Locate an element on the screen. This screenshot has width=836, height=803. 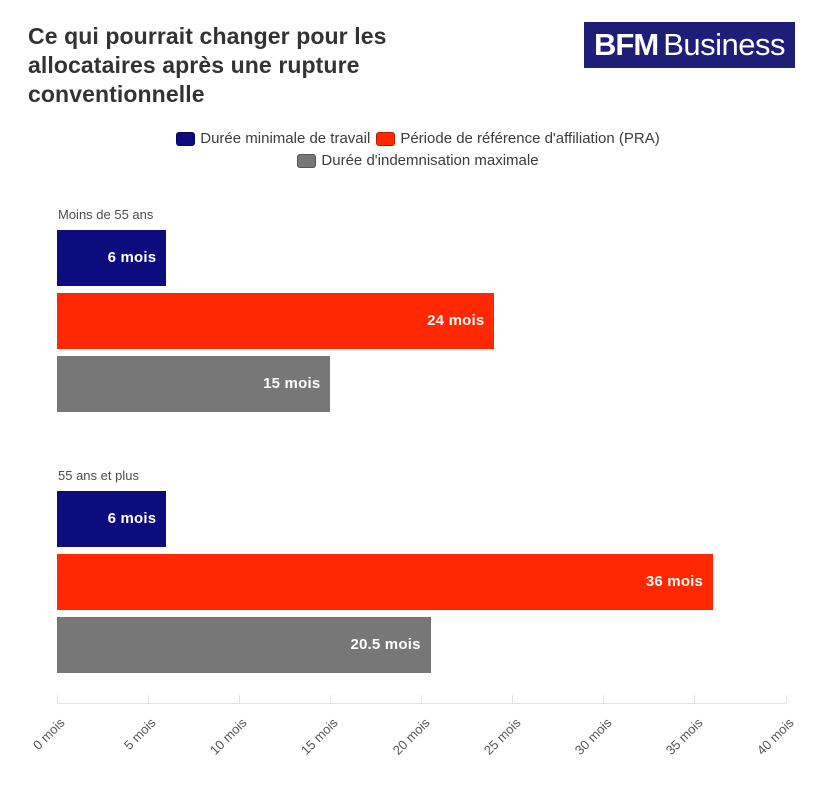
axis-tick-label: 30 mois is located at coordinates (593, 736).